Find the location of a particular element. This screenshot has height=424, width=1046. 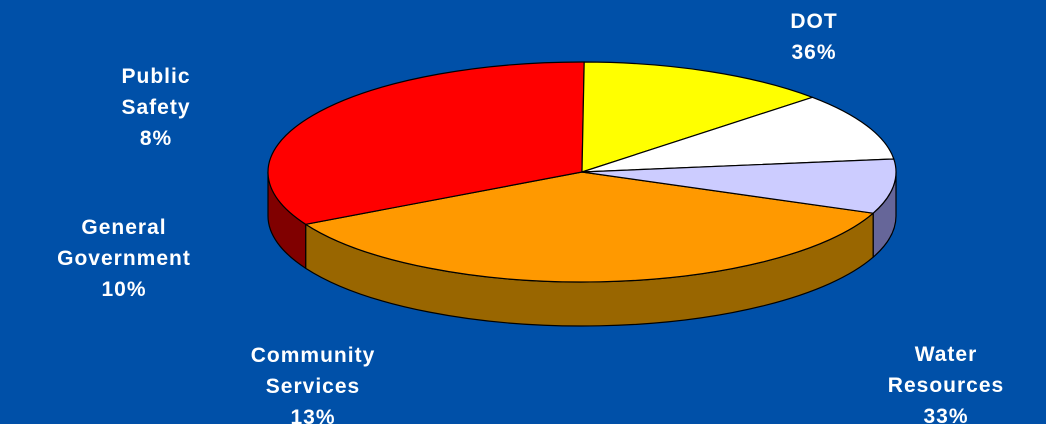

slice-label-line: General is located at coordinates (124, 227).